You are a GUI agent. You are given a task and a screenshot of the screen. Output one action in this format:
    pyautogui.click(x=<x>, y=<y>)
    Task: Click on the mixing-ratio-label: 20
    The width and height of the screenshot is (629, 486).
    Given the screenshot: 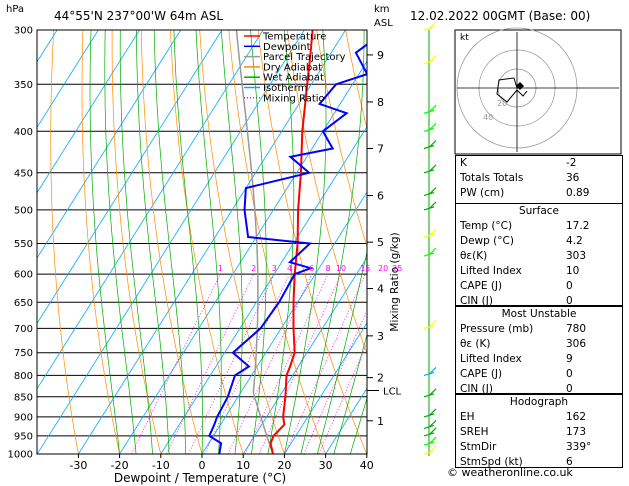 What is the action you would take?
    pyautogui.click(x=383, y=268)
    